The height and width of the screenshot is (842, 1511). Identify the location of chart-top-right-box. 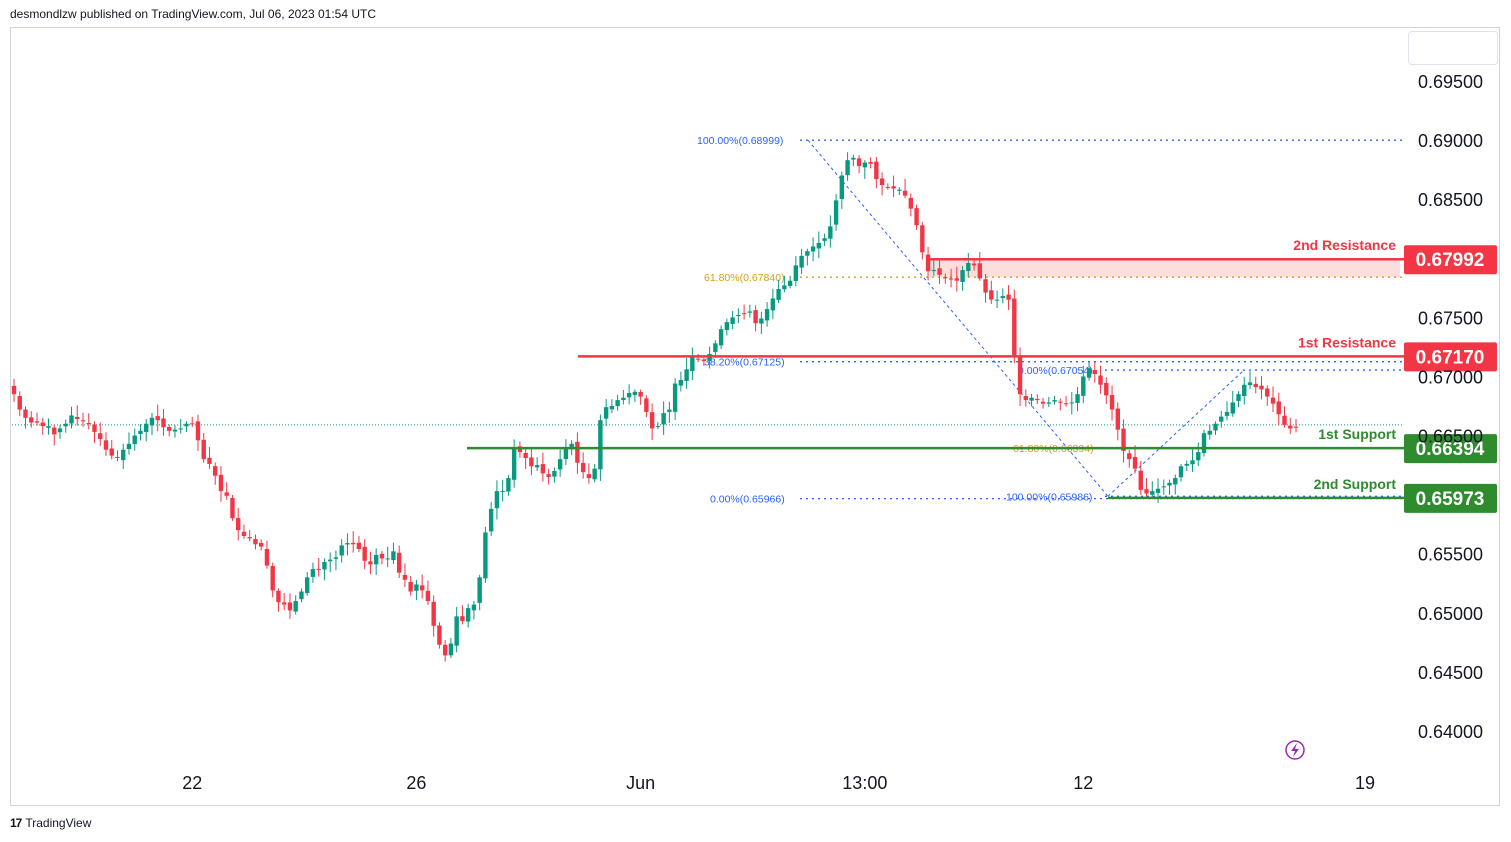
(1453, 48).